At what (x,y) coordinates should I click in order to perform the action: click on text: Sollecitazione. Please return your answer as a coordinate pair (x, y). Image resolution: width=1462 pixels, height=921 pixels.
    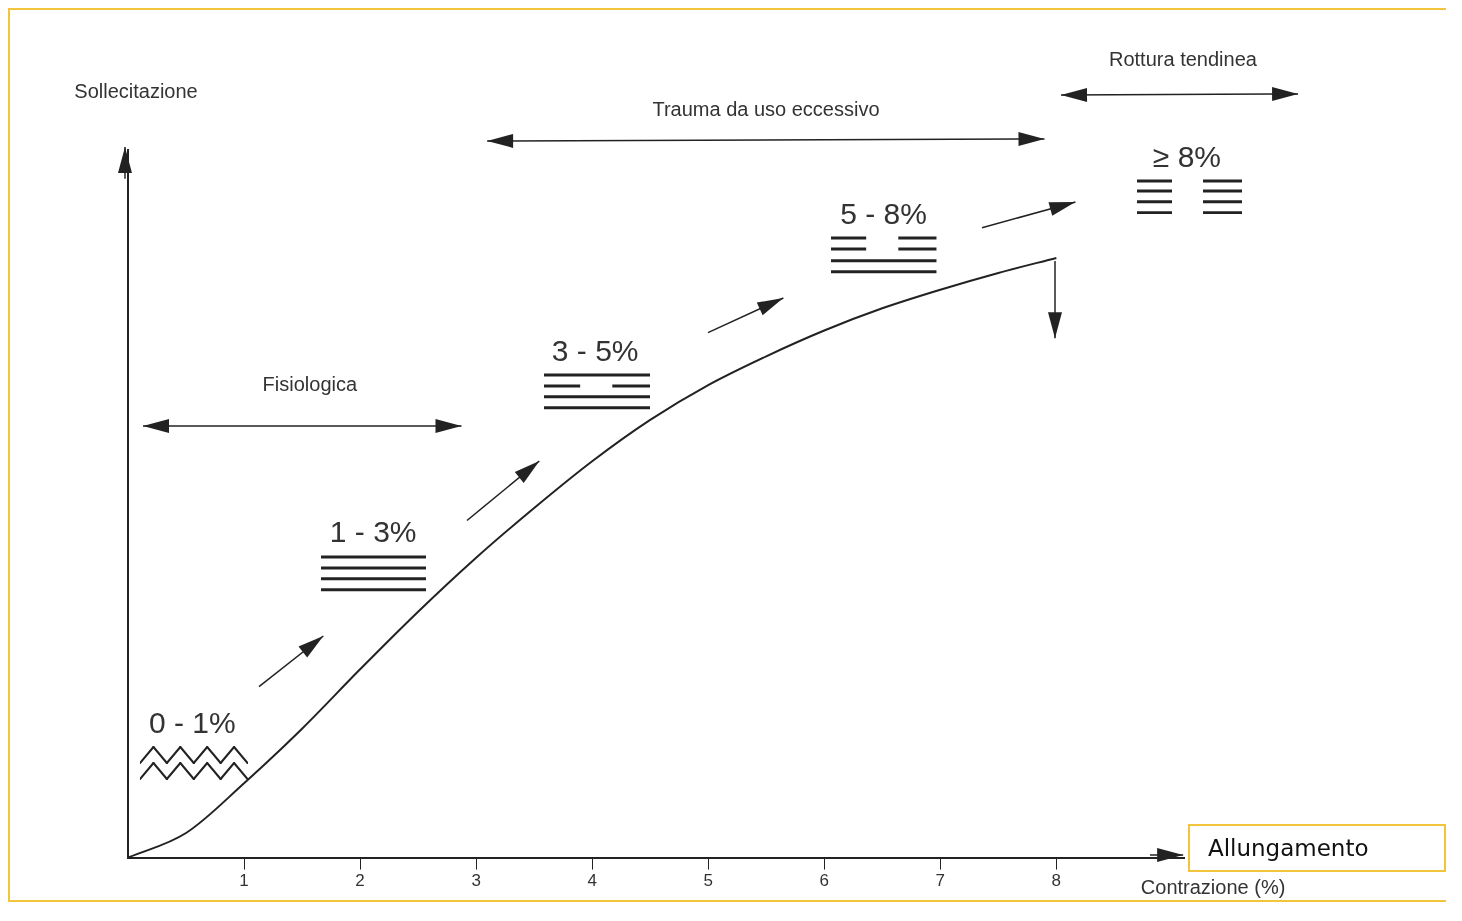
    Looking at the image, I should click on (136, 91).